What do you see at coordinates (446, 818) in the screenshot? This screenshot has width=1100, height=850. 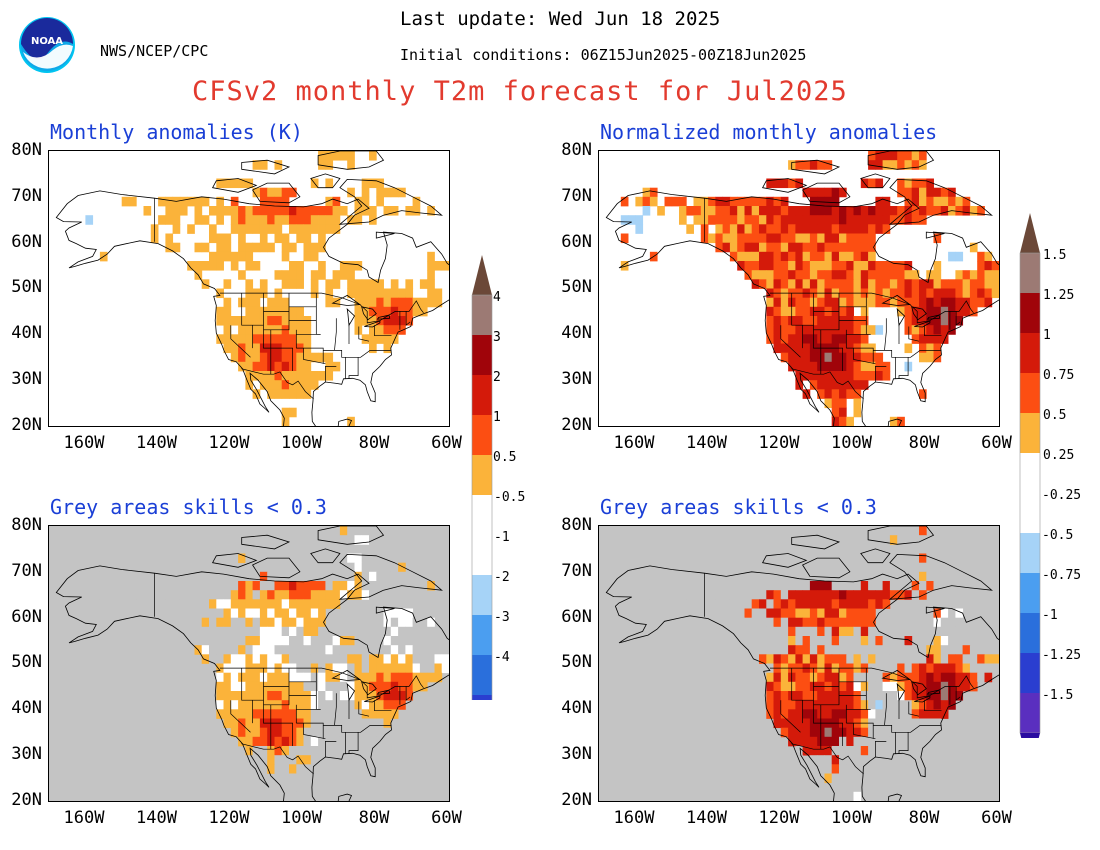 I see `lon-label: 60W` at bounding box center [446, 818].